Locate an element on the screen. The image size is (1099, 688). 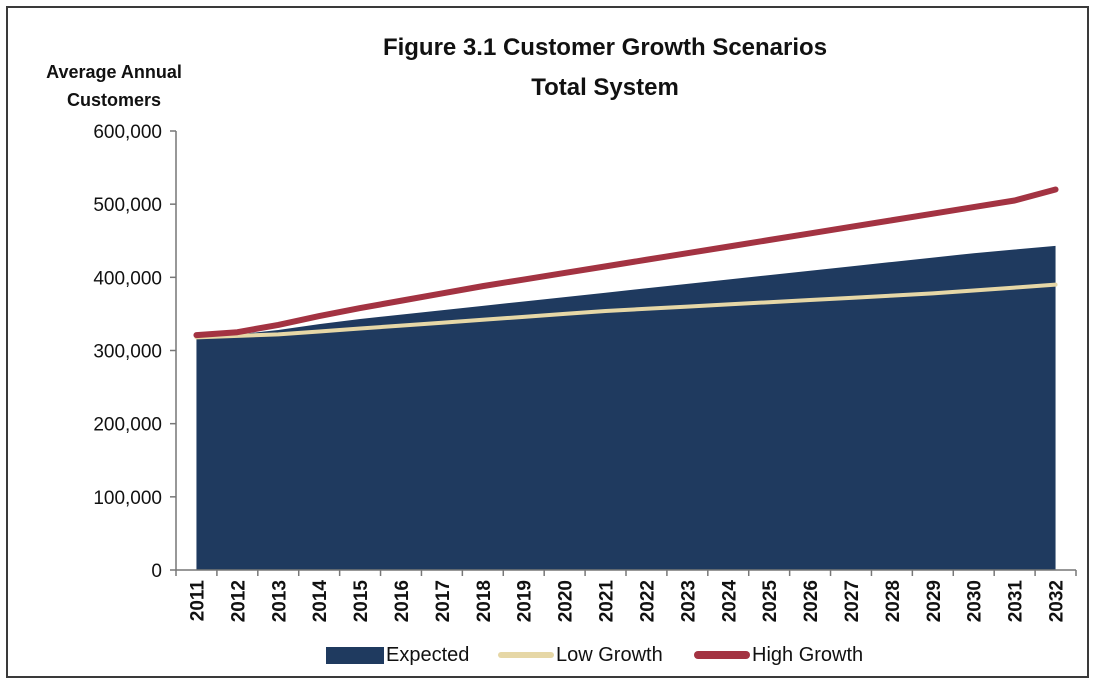
y-tick-label: 100,000 is located at coordinates (127, 498).